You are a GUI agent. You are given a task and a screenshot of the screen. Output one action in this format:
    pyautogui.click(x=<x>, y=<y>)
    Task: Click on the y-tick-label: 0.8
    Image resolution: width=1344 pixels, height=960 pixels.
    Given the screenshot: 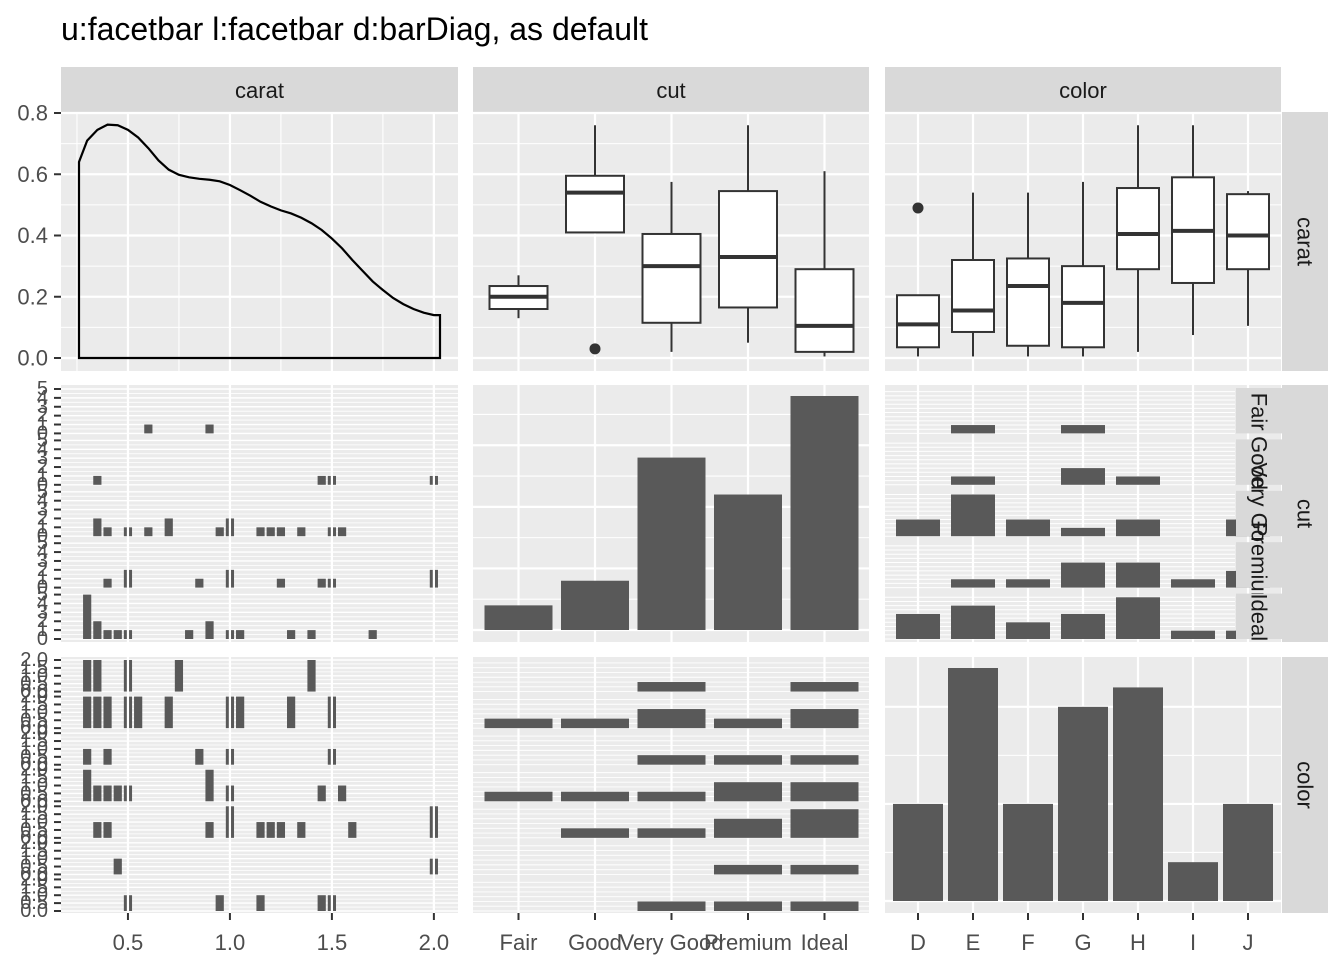 What is the action you would take?
    pyautogui.click(x=32, y=113)
    